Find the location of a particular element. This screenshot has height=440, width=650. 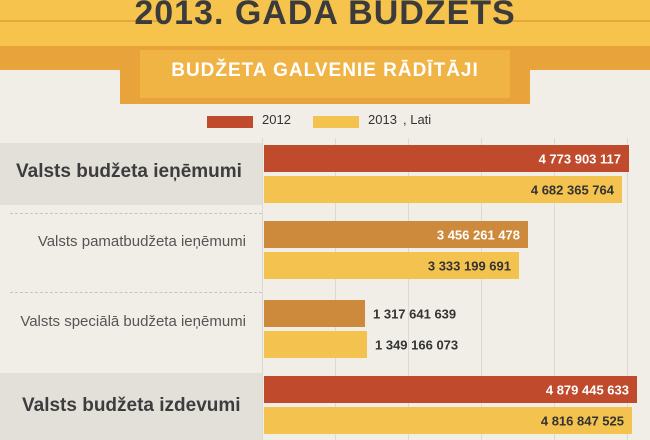

bar-value-label: 1 317 641 639 is located at coordinates (414, 314).